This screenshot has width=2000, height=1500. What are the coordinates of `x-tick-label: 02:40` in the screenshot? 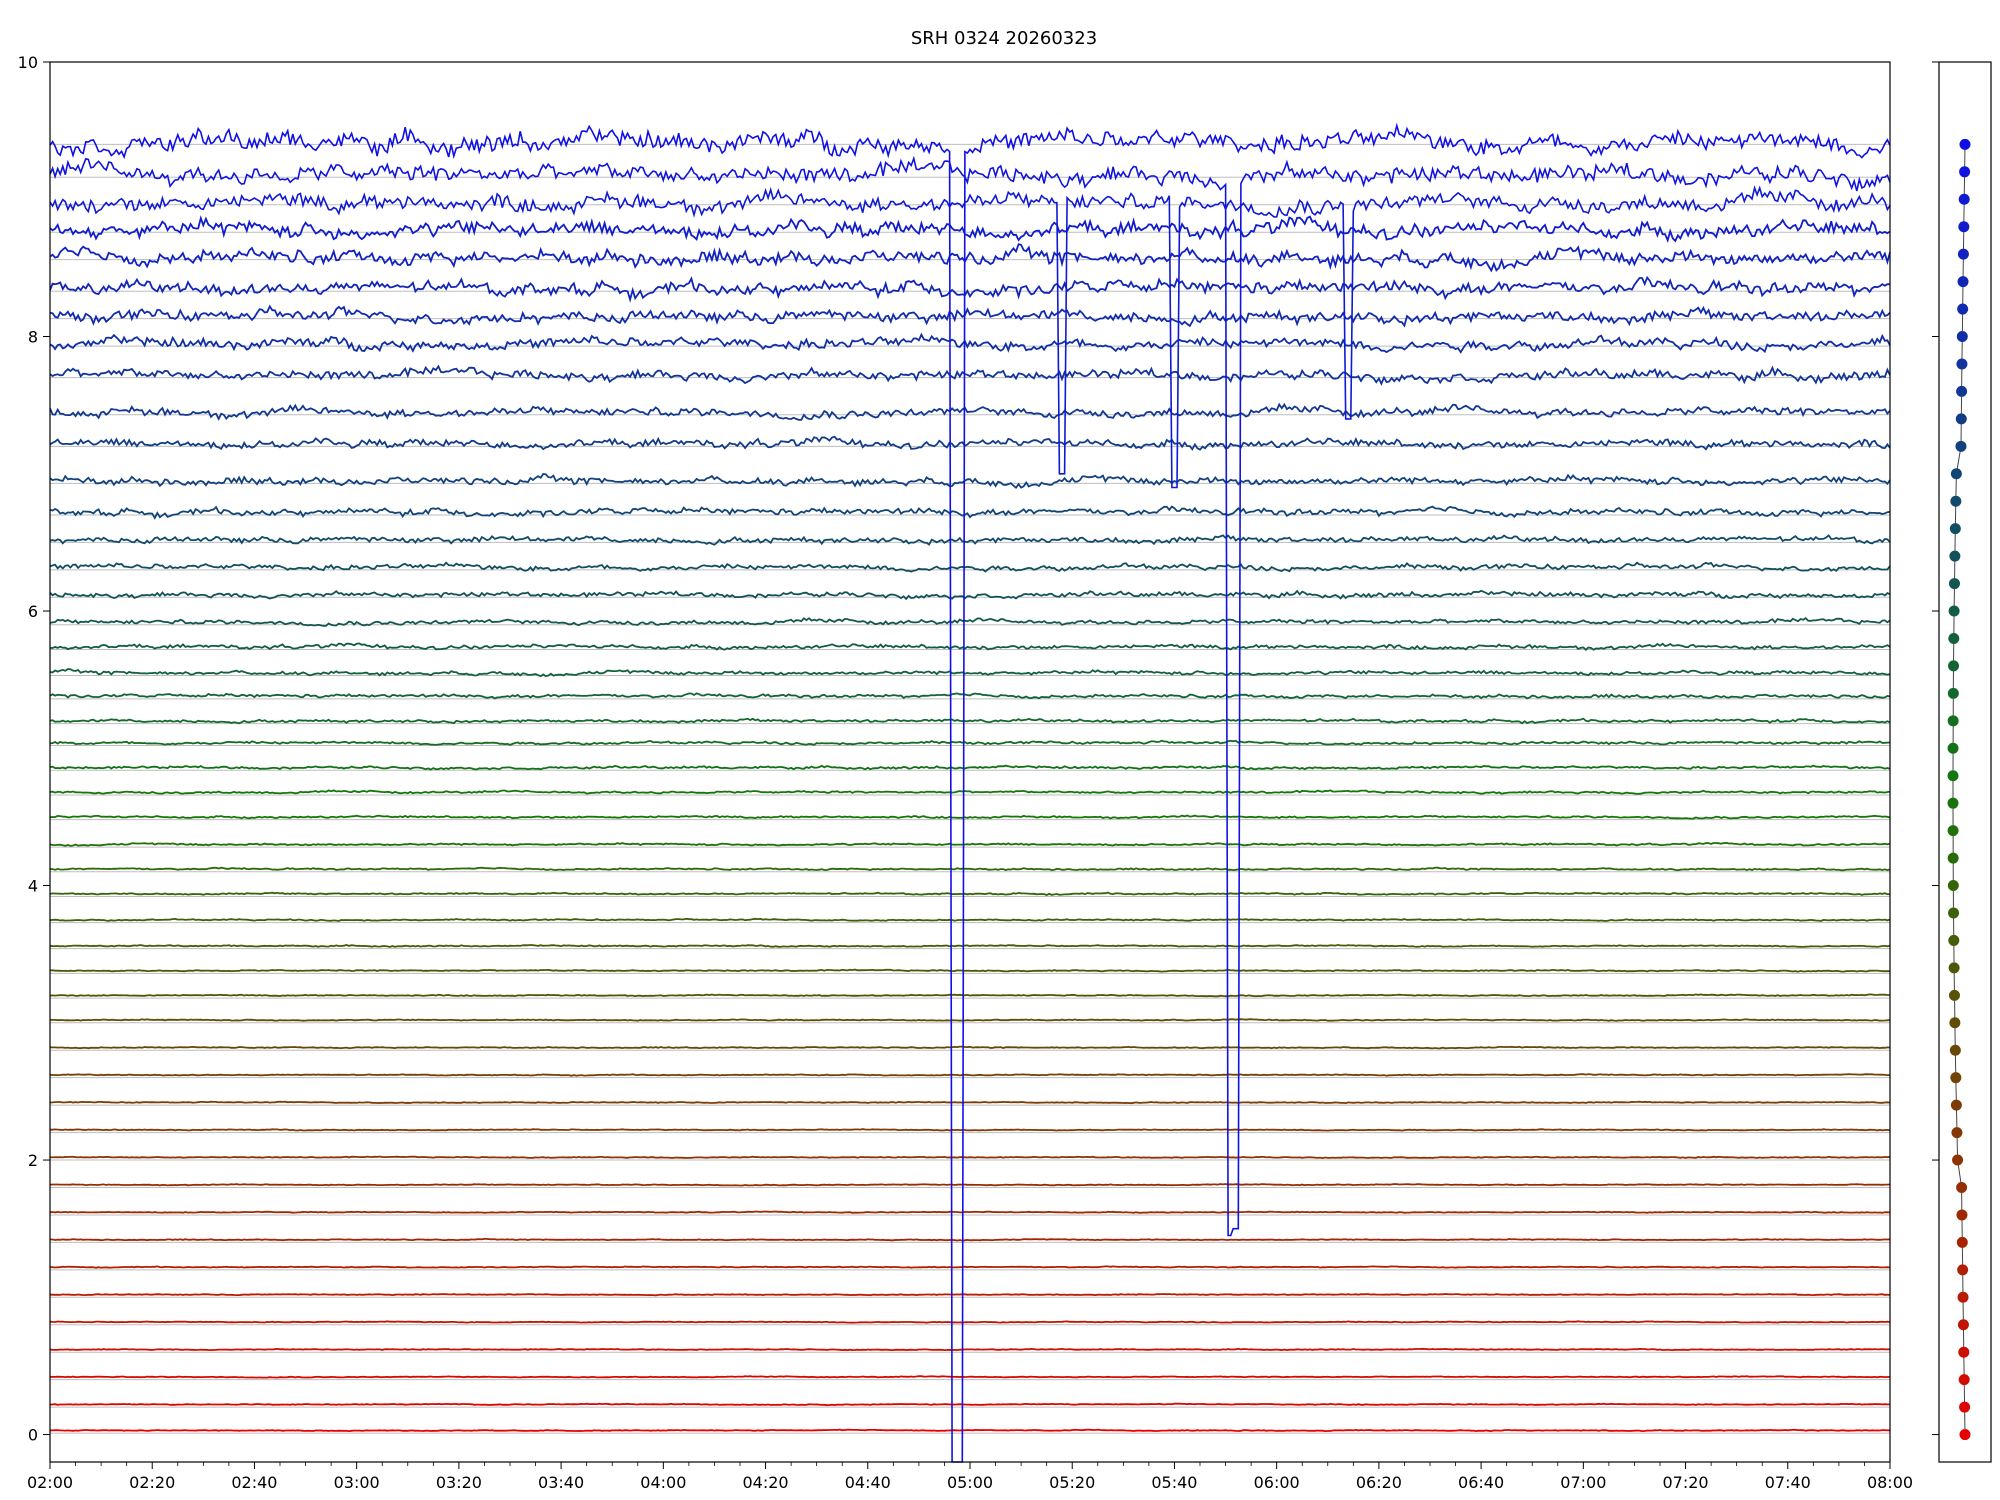 It's located at (254, 1482).